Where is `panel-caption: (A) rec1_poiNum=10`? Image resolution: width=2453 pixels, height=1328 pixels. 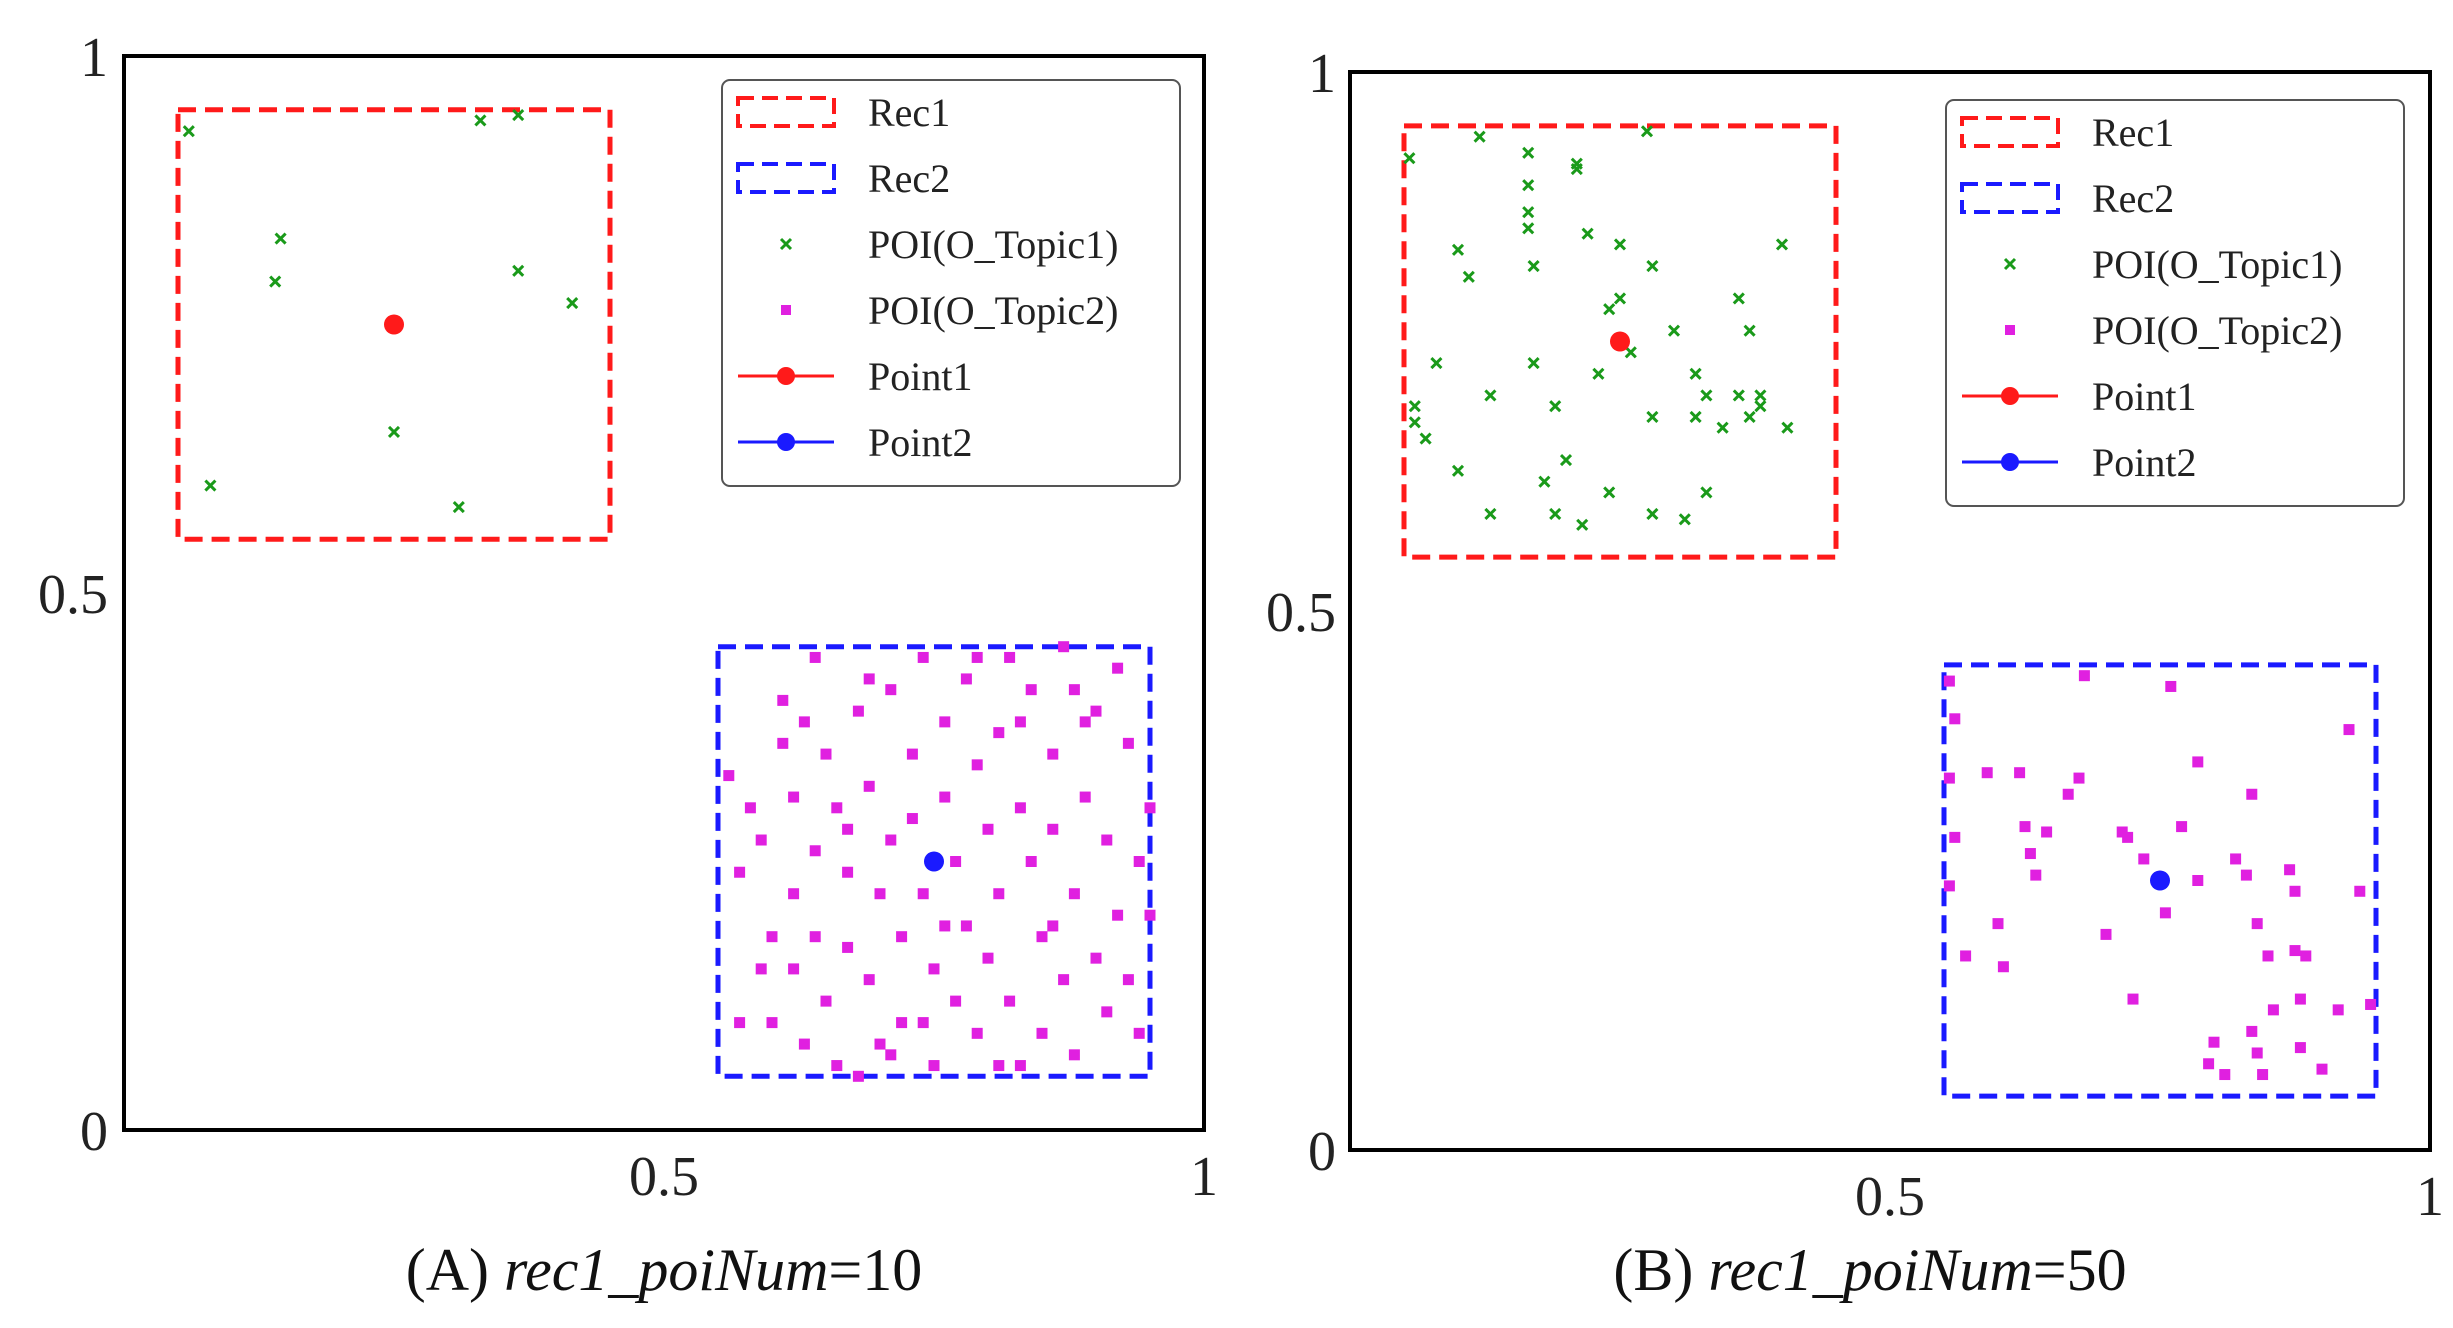
panel-caption: (A) rec1_poiNum=10 is located at coordinates (664, 1270).